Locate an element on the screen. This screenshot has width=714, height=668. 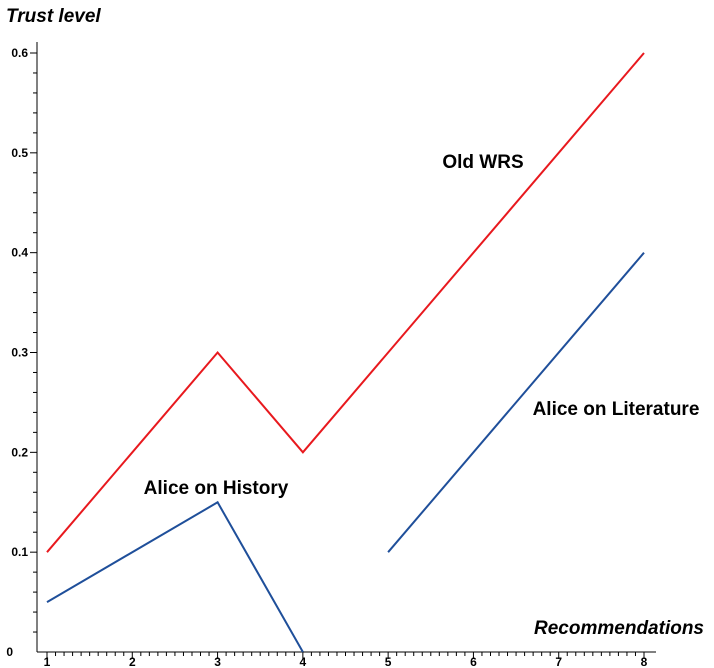
x-axis-ticks: 1 2 3 4 5 6 7 8 is located at coordinates (346, 660).